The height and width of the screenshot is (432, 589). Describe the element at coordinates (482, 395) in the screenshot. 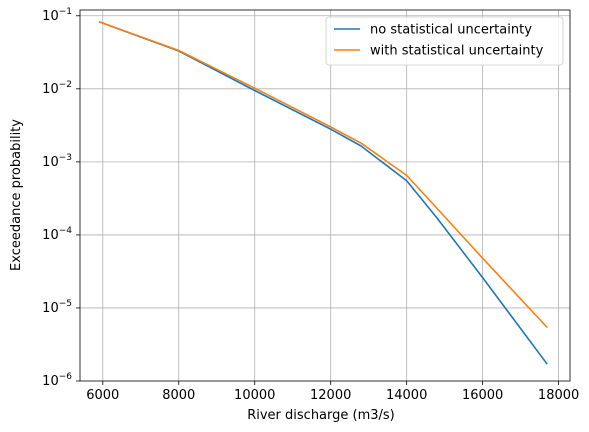

I see `x-tick-label: 16000` at that location.